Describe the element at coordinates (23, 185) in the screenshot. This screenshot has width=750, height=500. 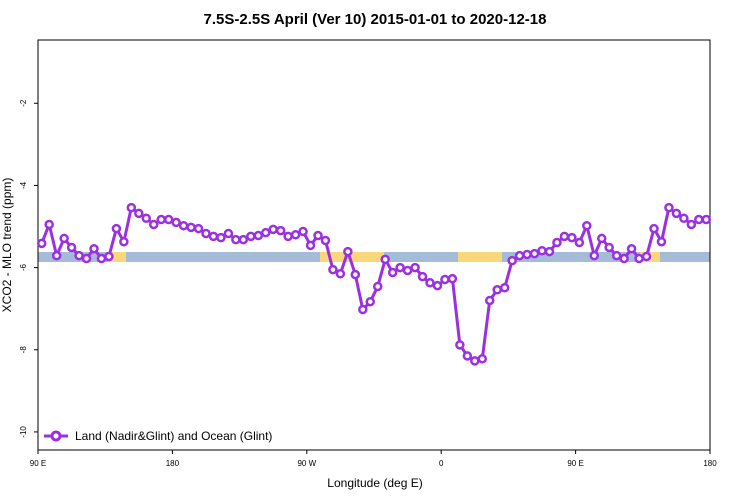
I see `y-tick-label: -4` at that location.